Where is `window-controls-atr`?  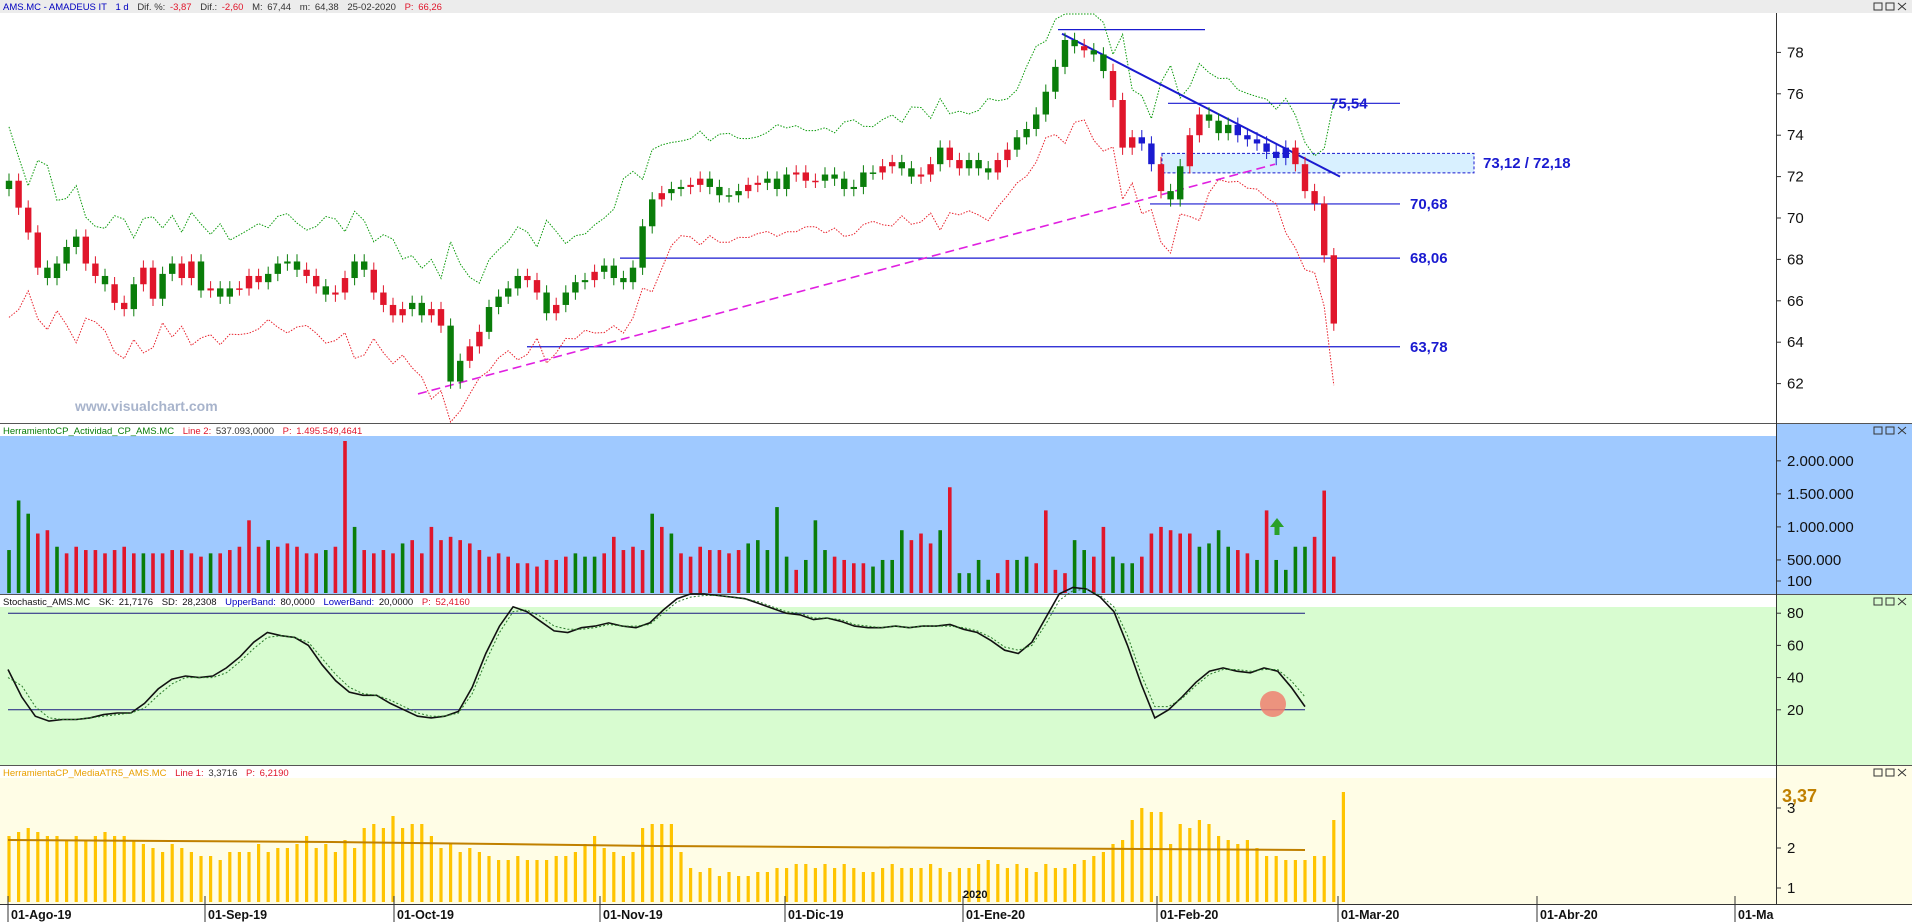
window-controls-atr is located at coordinates (1890, 772).